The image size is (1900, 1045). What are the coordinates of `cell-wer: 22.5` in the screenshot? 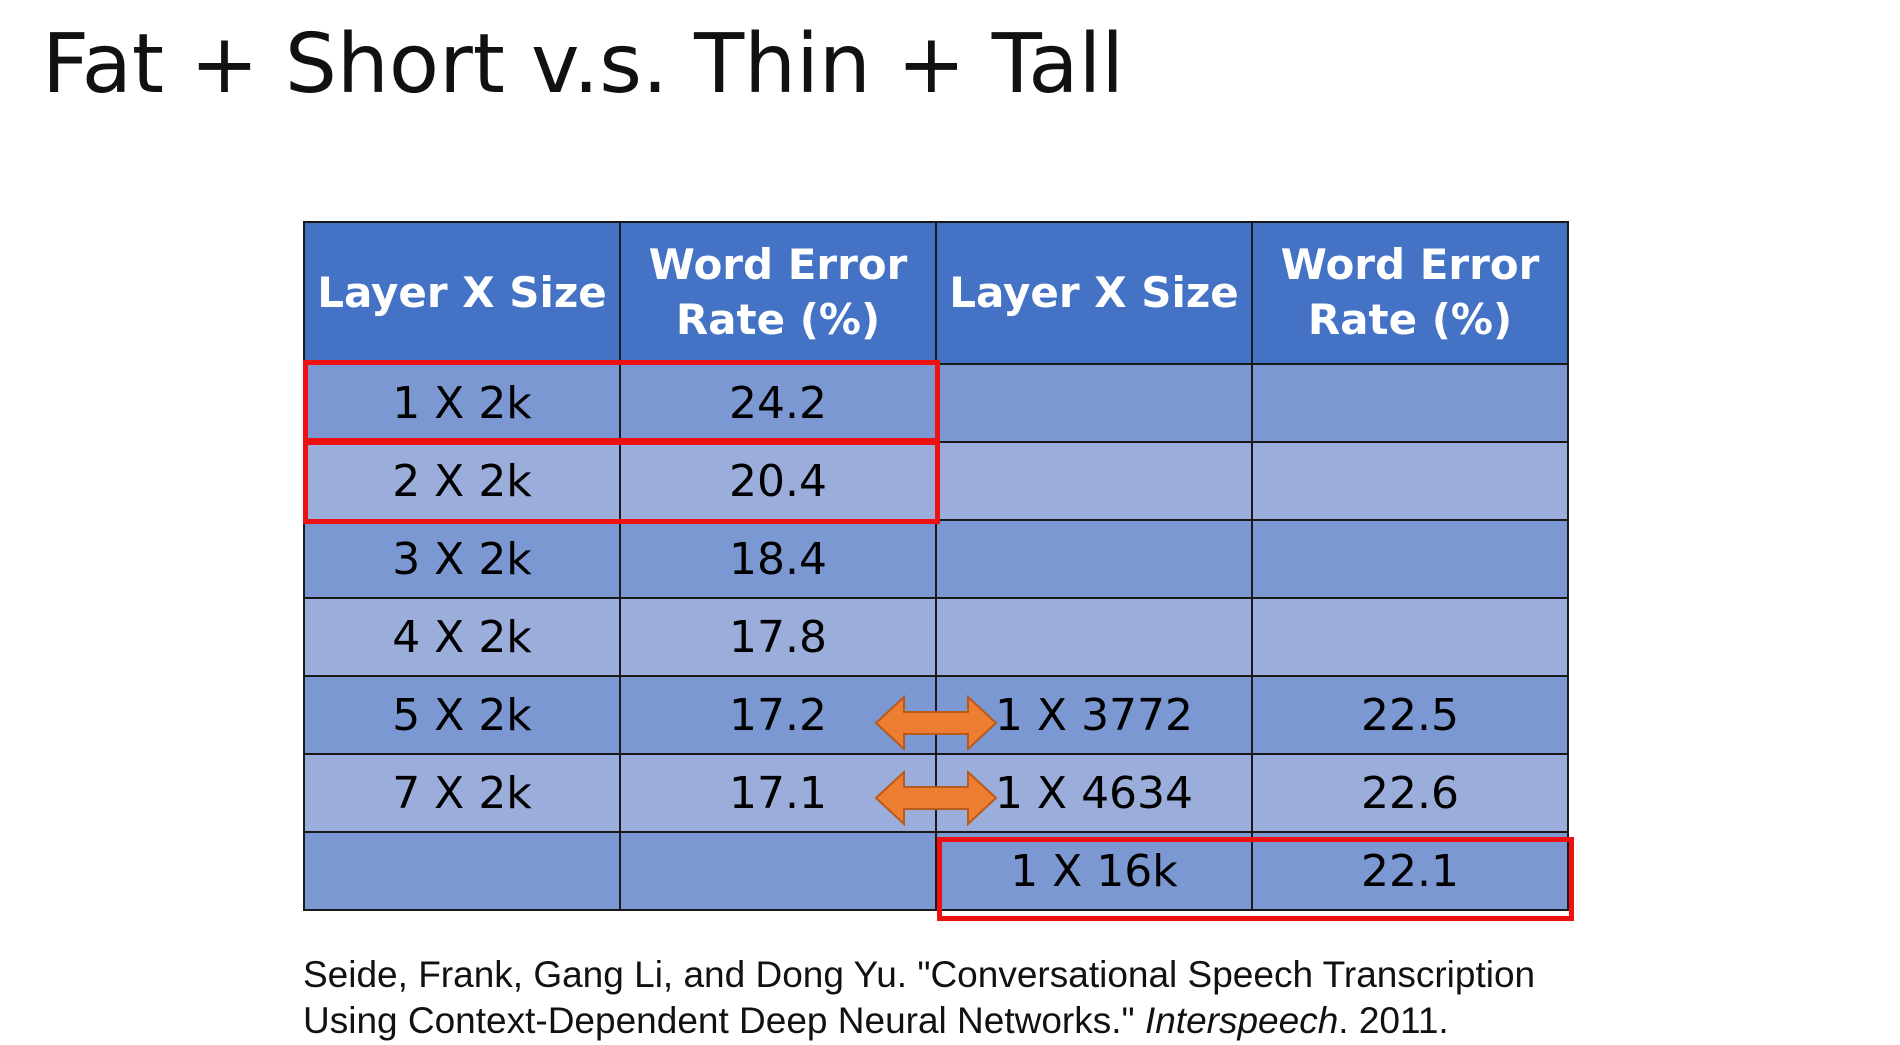 It's located at (1410, 715).